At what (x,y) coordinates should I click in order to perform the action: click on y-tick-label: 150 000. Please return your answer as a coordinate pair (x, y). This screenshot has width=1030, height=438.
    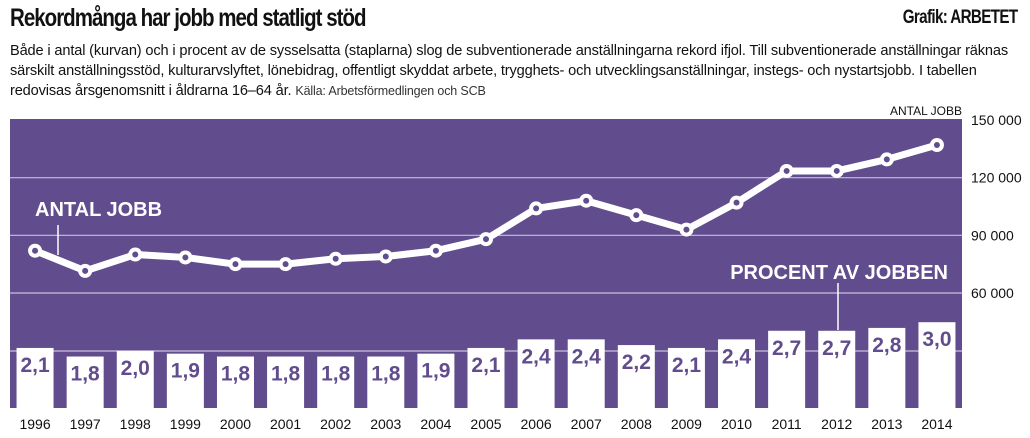
    Looking at the image, I should click on (996, 120).